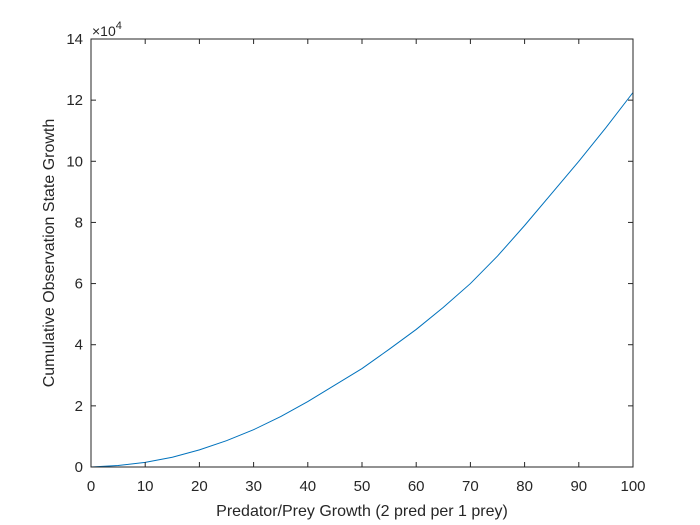 The image size is (700, 525). What do you see at coordinates (253, 486) in the screenshot?
I see `x-tick-label: 30` at bounding box center [253, 486].